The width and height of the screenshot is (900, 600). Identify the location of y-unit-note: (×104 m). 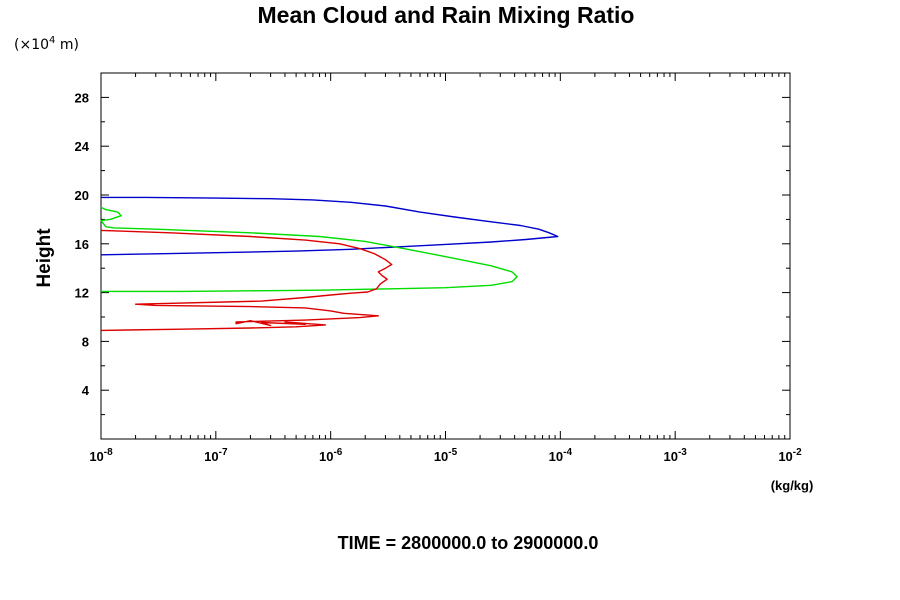
(46, 44).